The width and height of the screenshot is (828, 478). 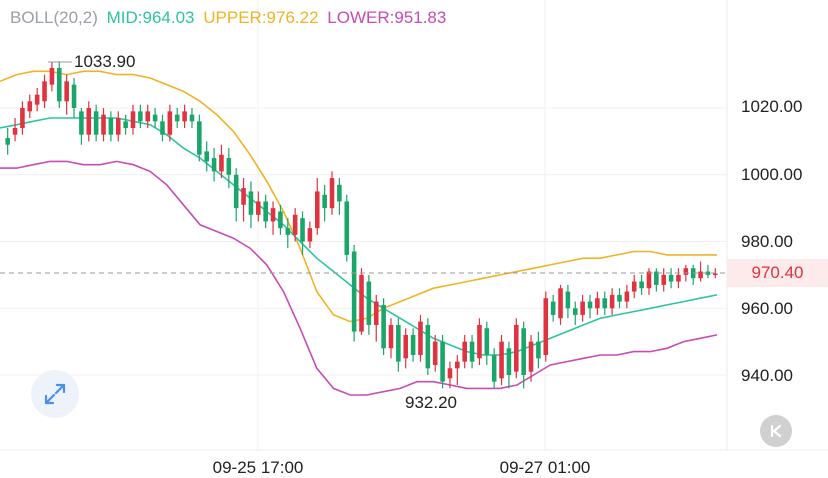 I want to click on y-axis-label: 960.00, so click(x=767, y=308).